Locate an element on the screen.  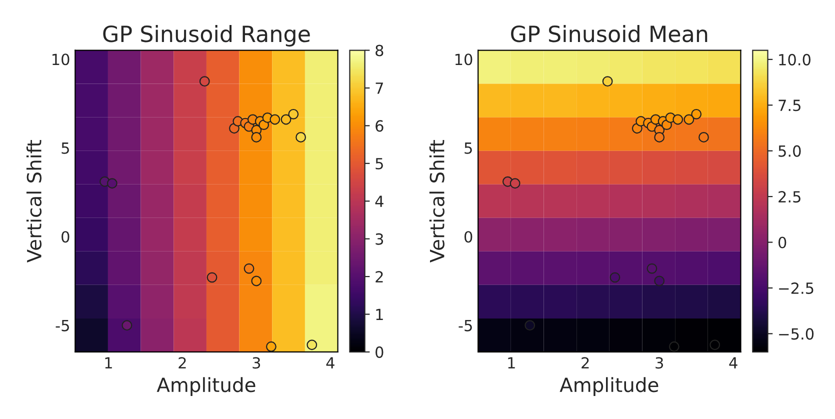
color-bar-label: 8 is located at coordinates (380, 50).